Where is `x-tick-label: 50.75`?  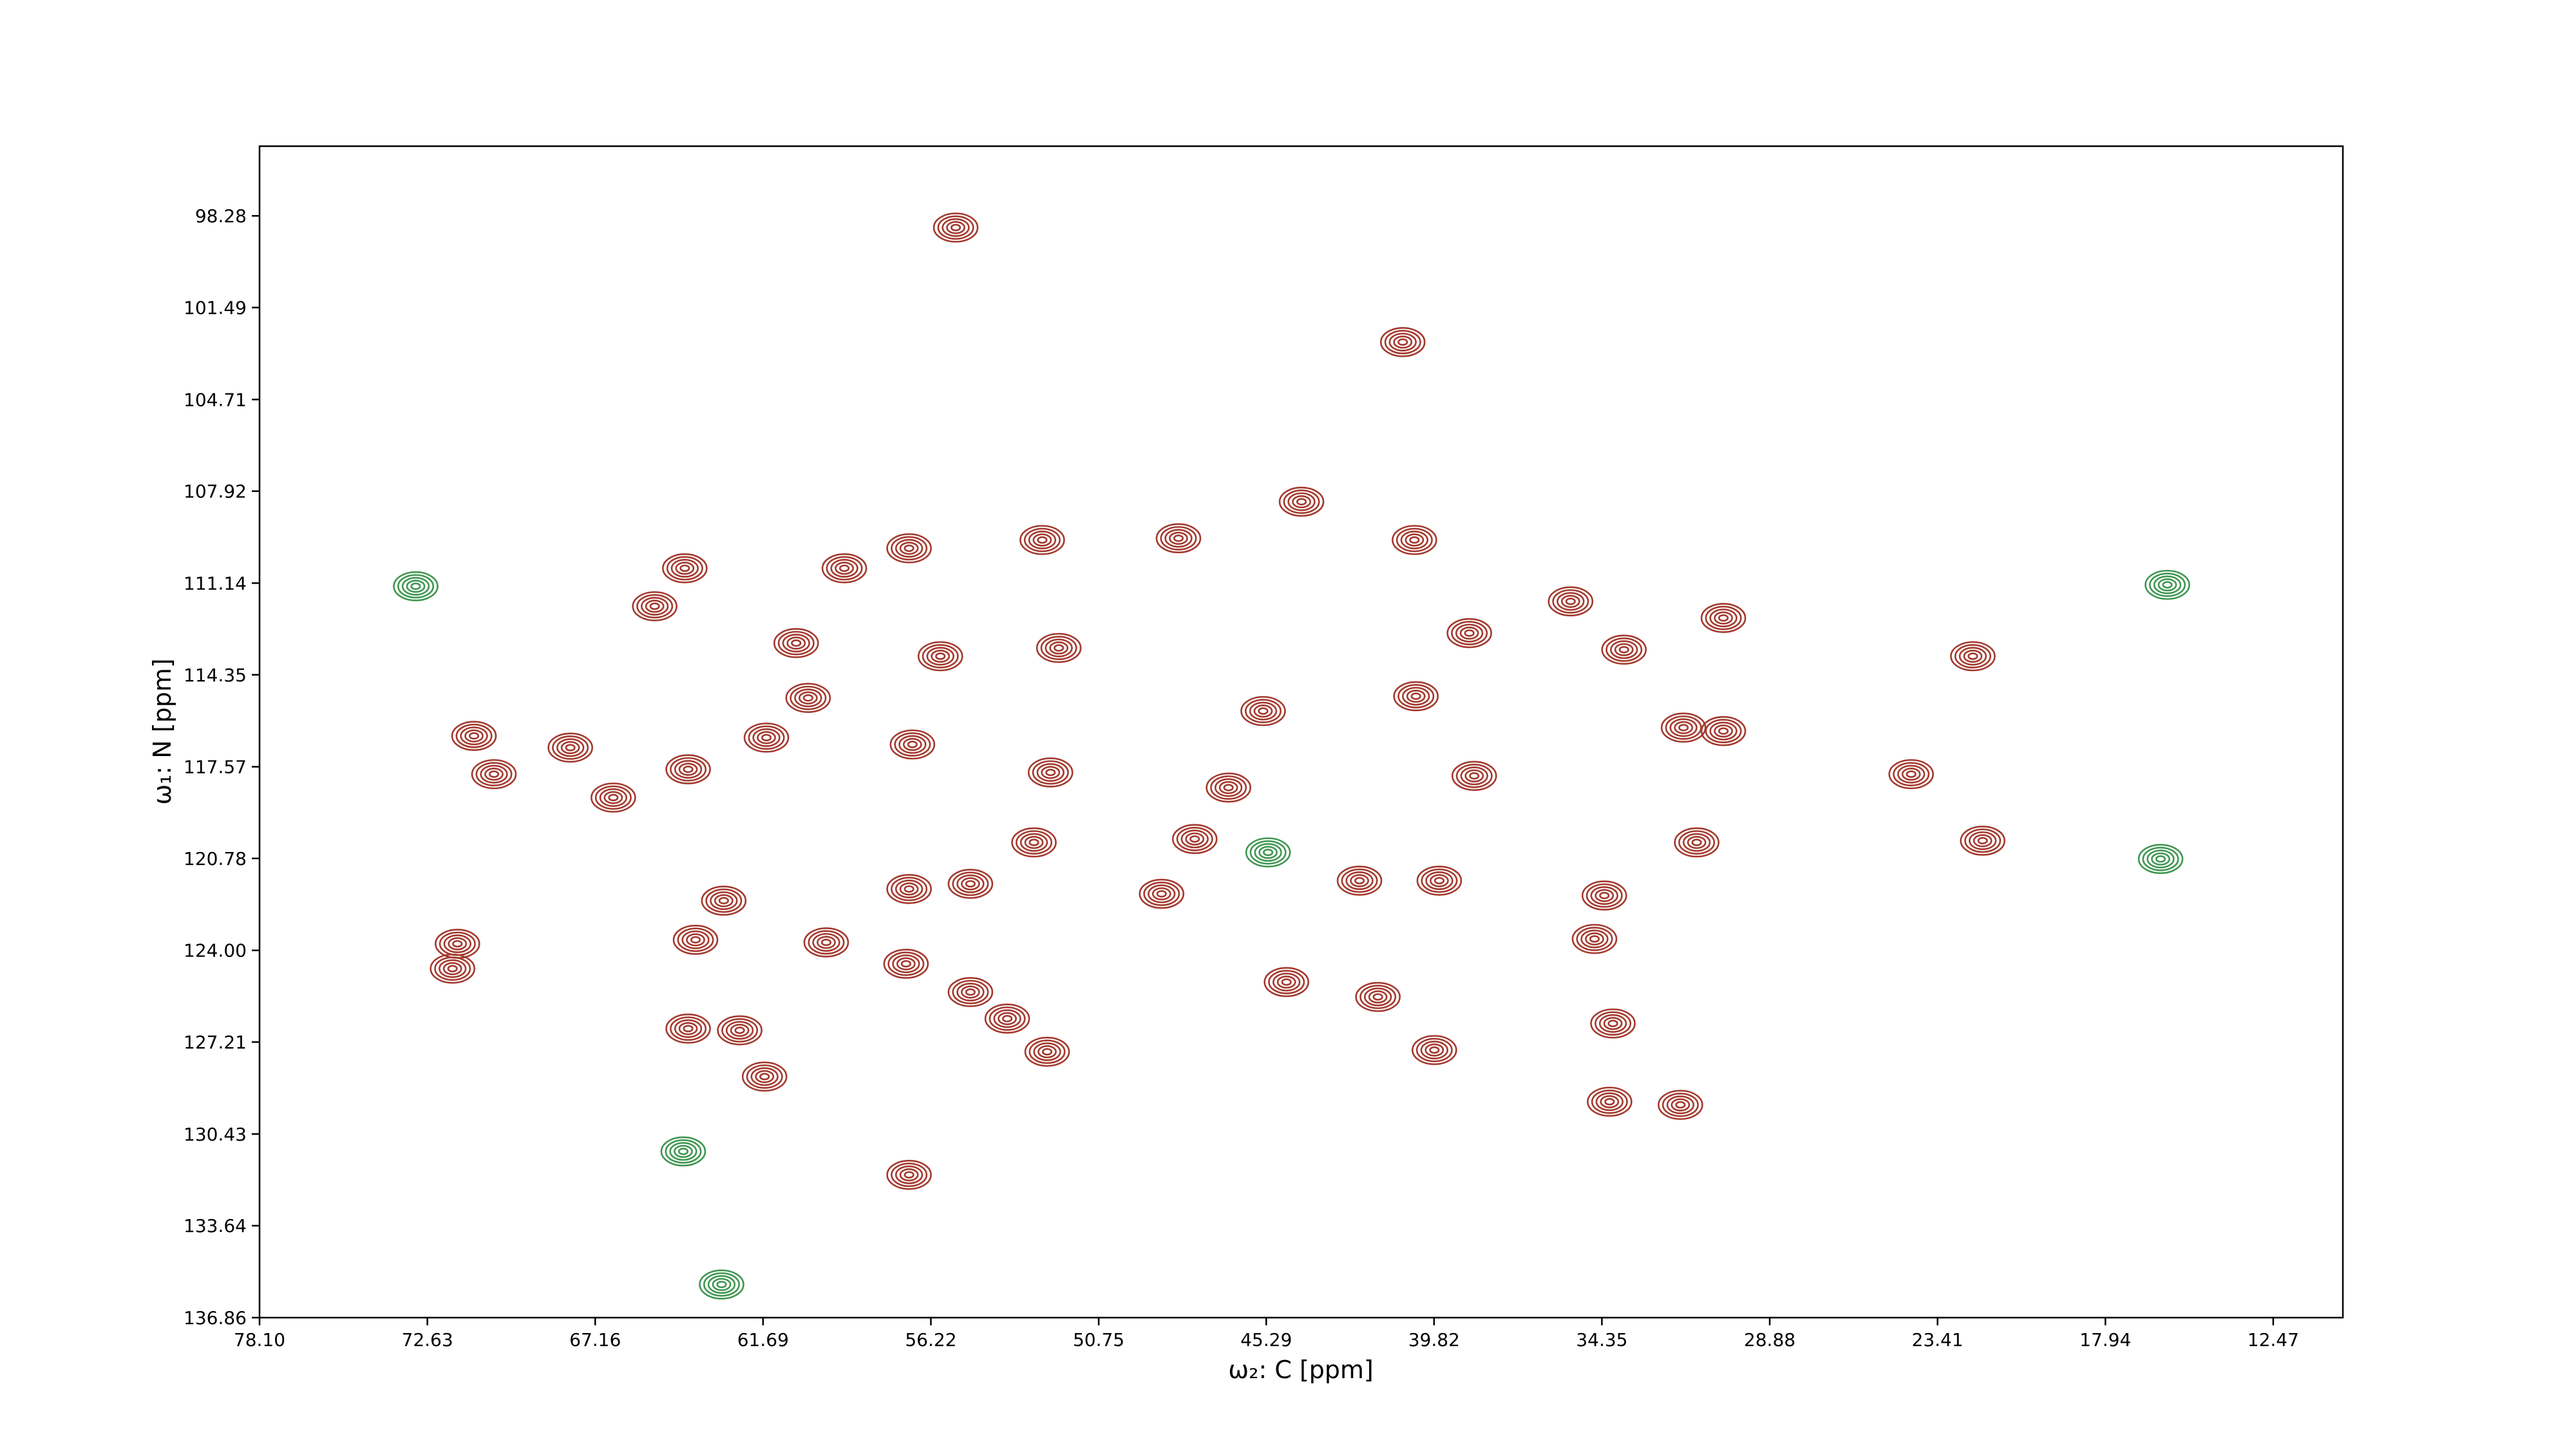 x-tick-label: 50.75 is located at coordinates (1098, 1339).